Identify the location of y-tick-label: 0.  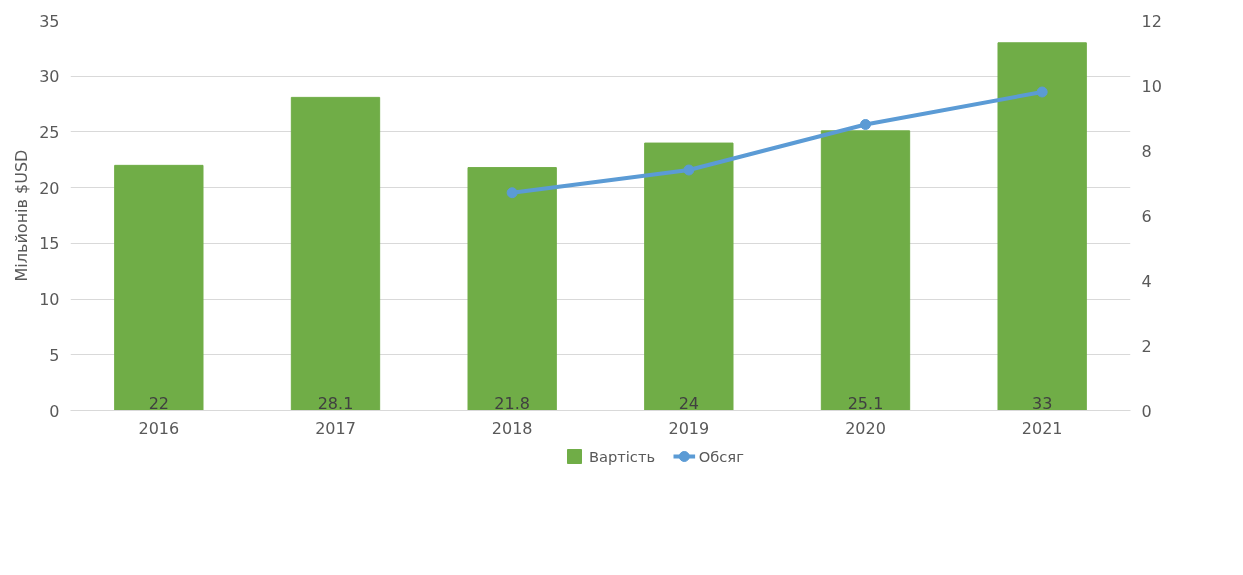
(54, 411).